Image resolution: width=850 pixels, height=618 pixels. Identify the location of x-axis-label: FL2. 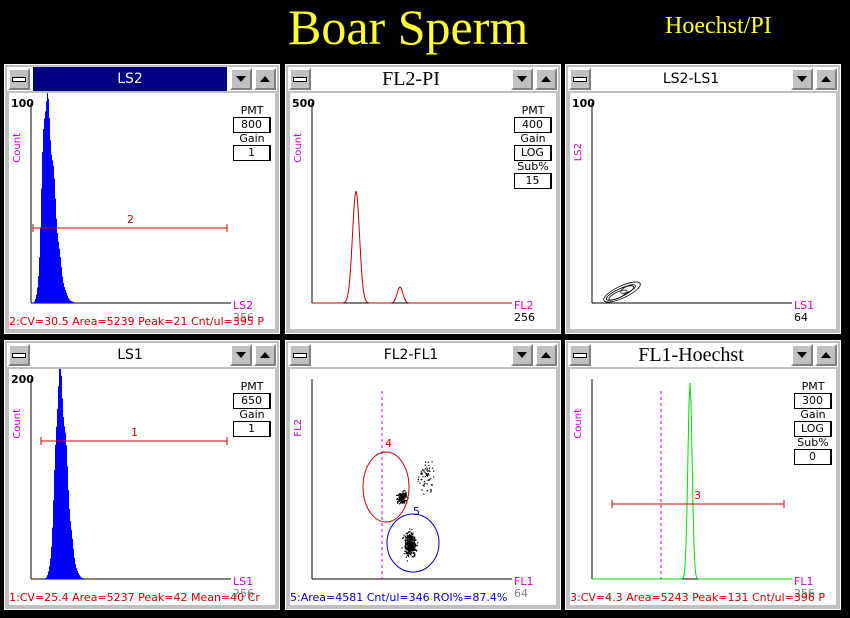
(524, 305).